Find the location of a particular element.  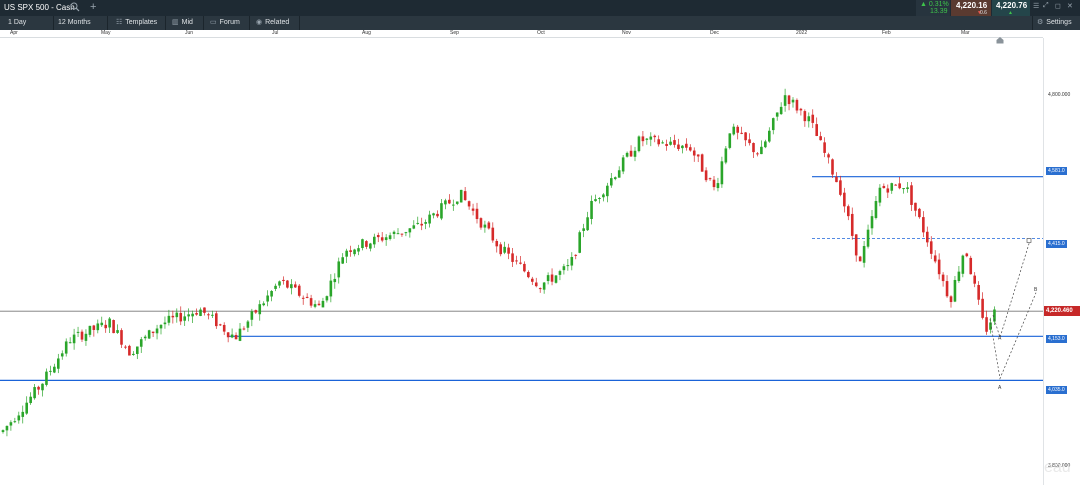

buy-button: 4,220.76 ▲ is located at coordinates (1011, 8).